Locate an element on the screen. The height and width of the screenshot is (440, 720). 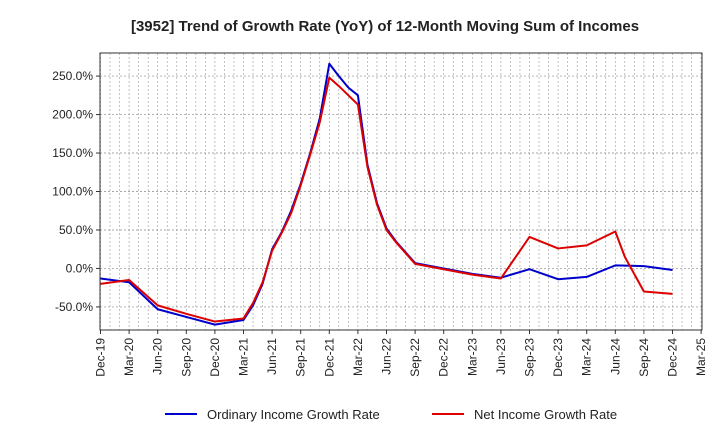
x-tick-label: Jun-21 is located at coordinates (272, 356).